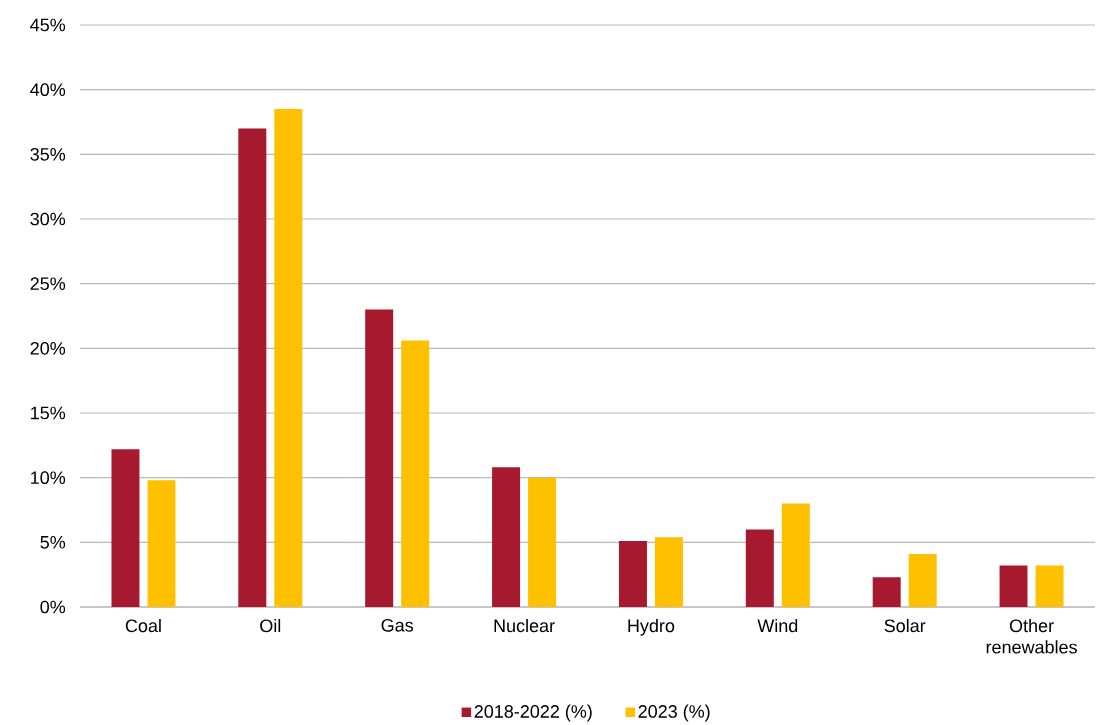  Describe the element at coordinates (48, 25) in the screenshot. I see `y-tick-label: 45%` at that location.